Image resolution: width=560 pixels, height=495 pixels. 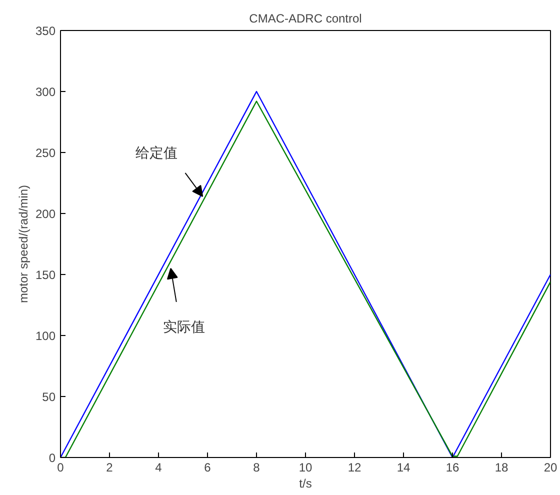 What do you see at coordinates (110, 467) in the screenshot?
I see `x-tick-label: 2` at bounding box center [110, 467].